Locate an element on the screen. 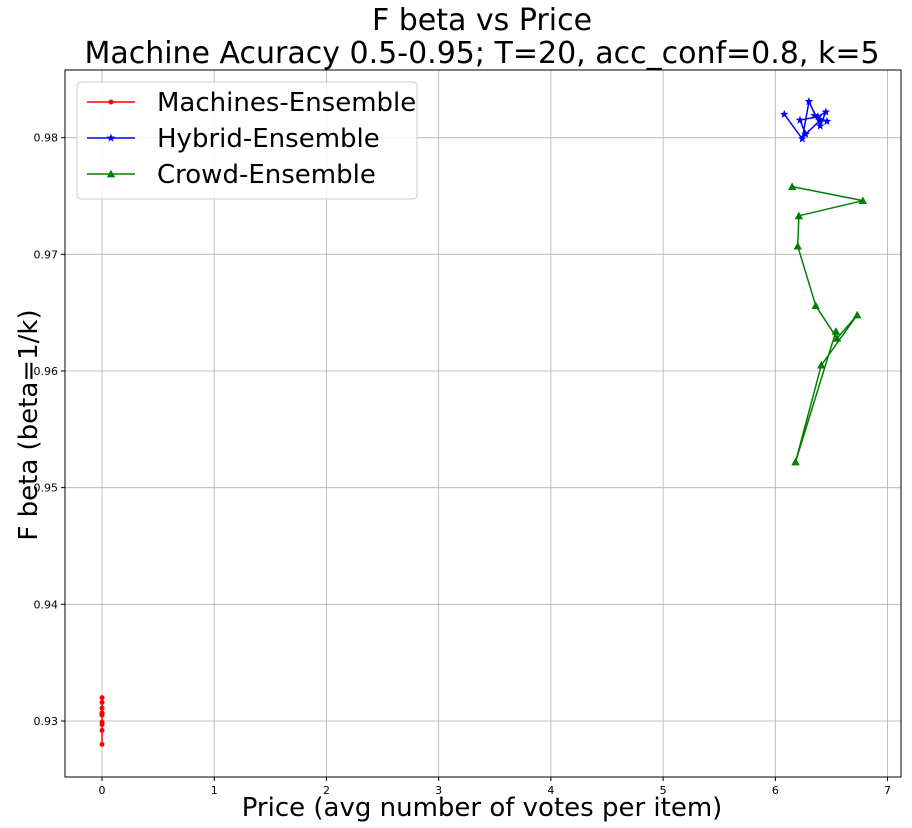 This screenshot has width=912, height=828. legend-label: Machines-Ensemble is located at coordinates (286, 103).